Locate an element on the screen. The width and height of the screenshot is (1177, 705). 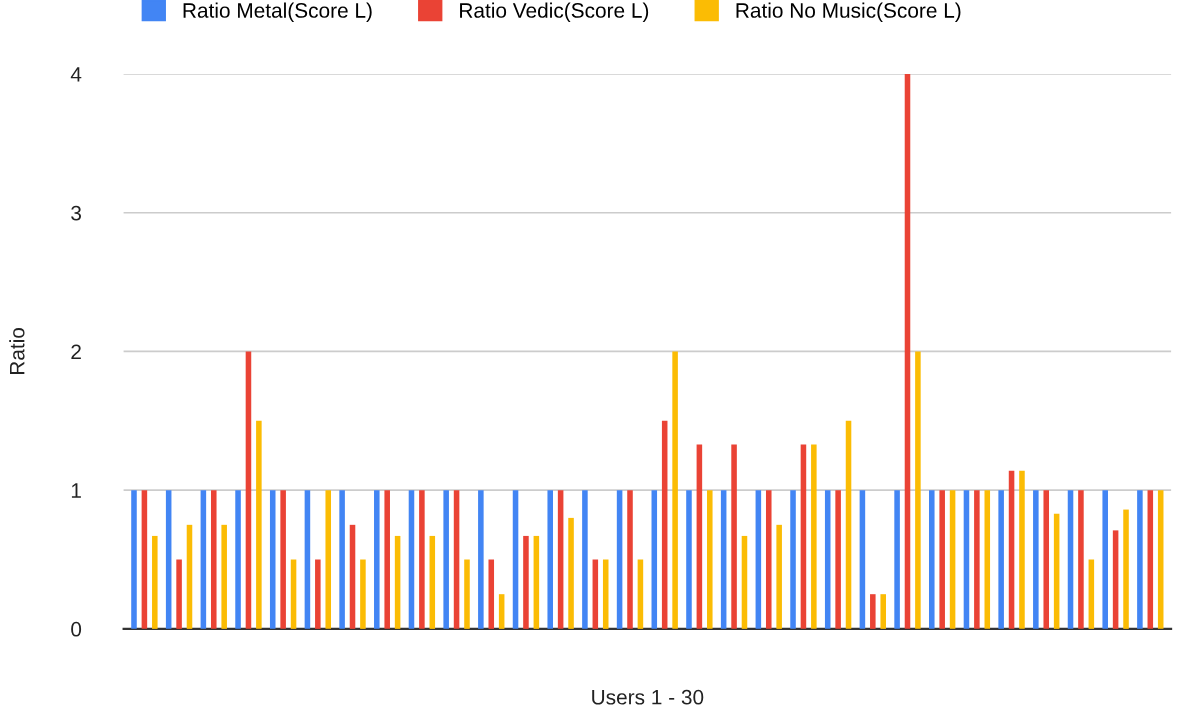
y-tick-label: 3 is located at coordinates (76, 213).